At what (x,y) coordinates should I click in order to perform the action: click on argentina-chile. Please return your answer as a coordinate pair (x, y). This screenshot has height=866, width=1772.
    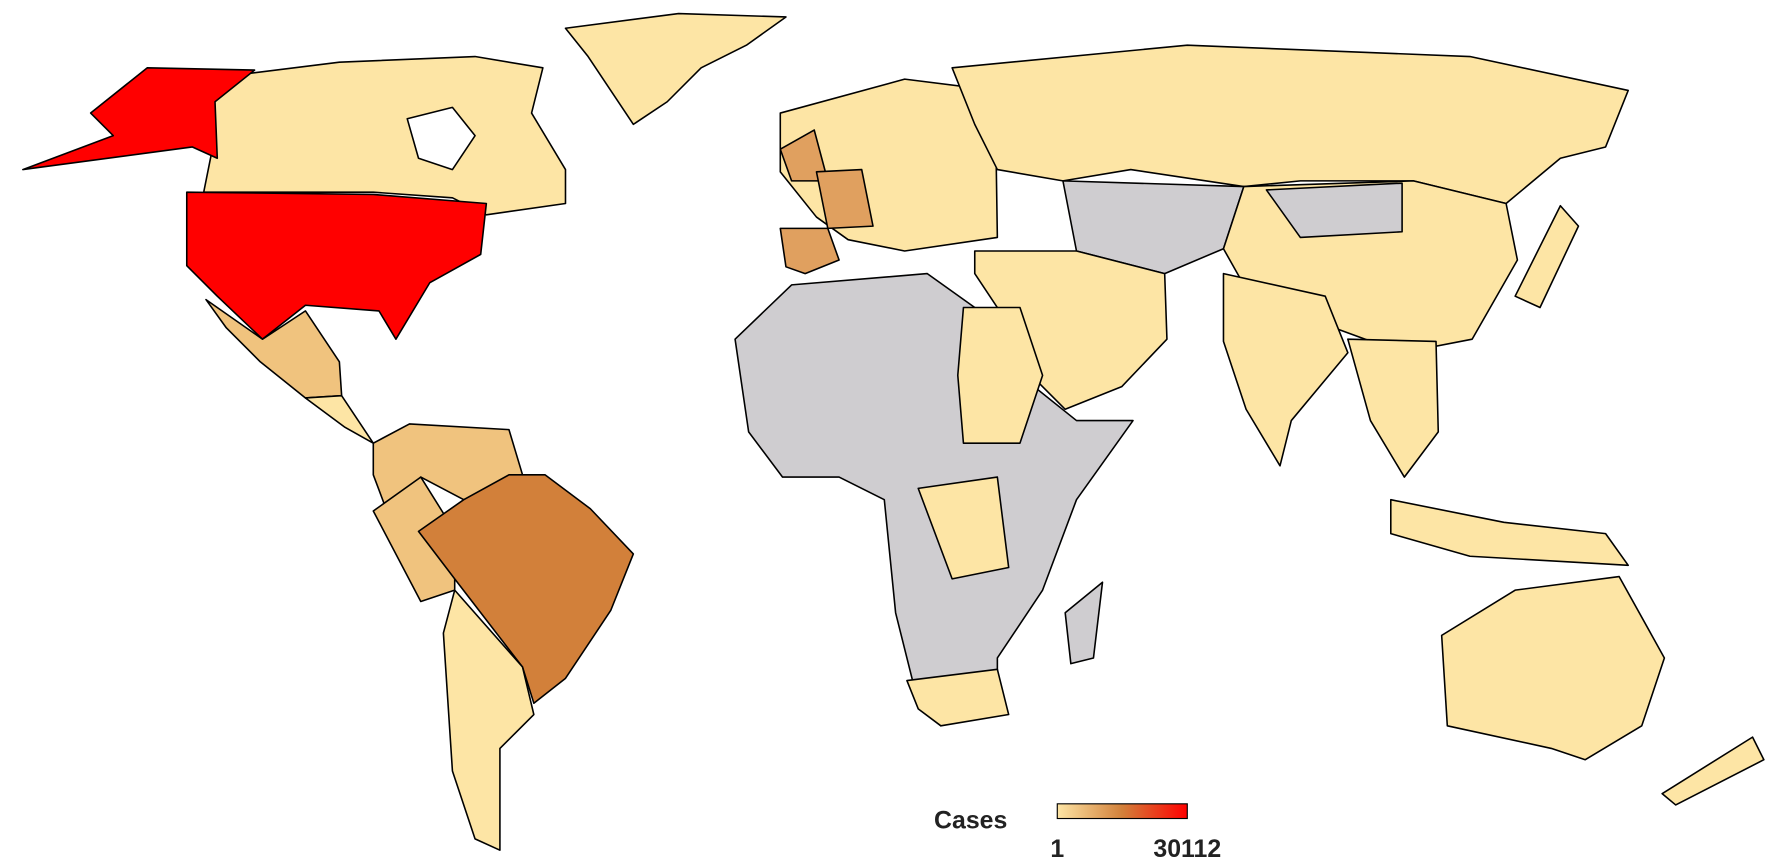
    Looking at the image, I should click on (488, 720).